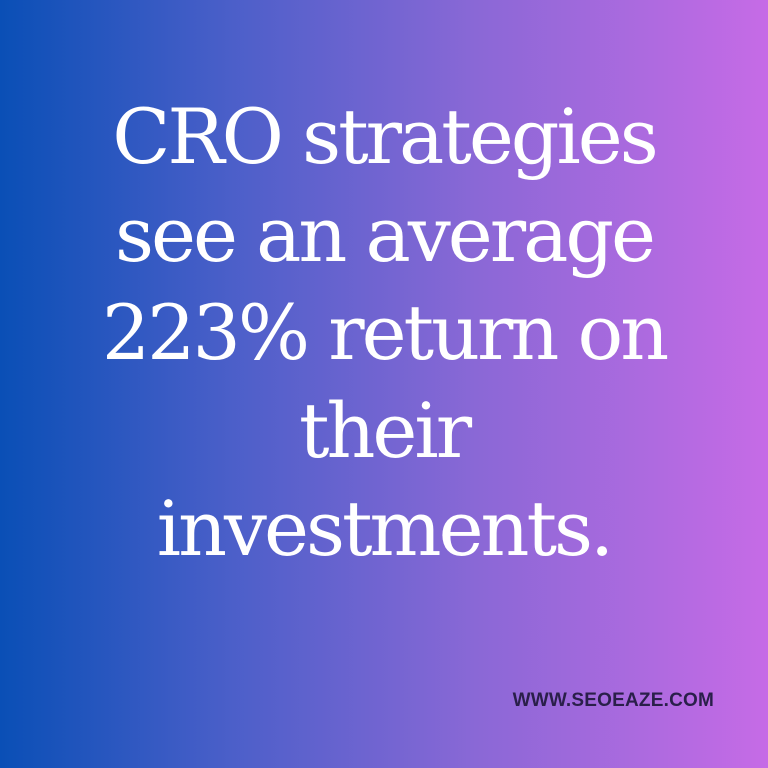 The width and height of the screenshot is (768, 768). What do you see at coordinates (385, 136) in the screenshot?
I see `headline-line-1: CRO strategies` at bounding box center [385, 136].